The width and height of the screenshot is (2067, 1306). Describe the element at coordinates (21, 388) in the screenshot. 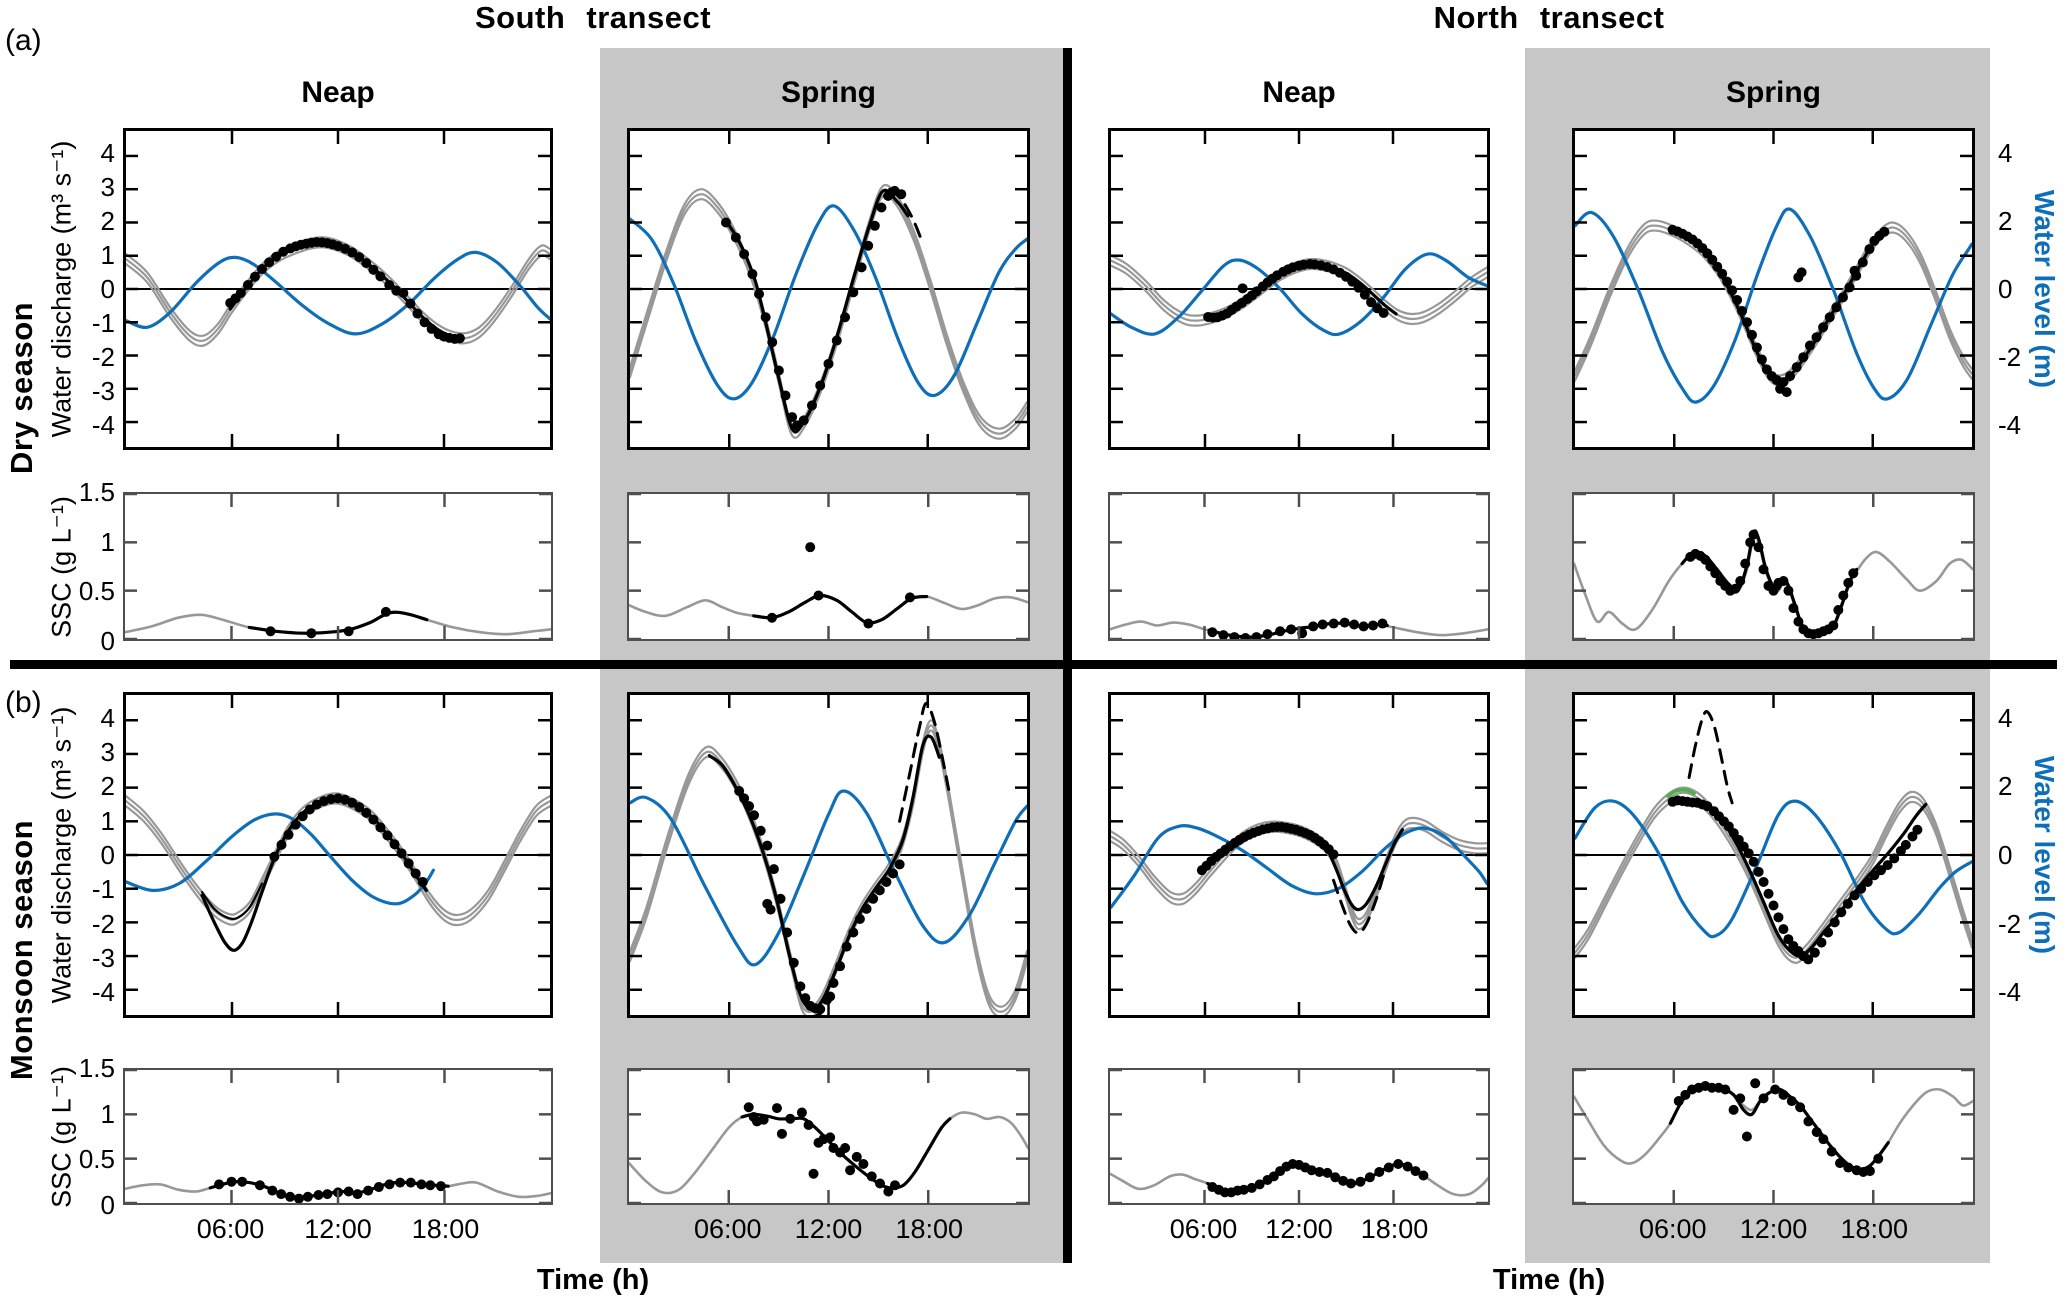

I see `season-label-dry: Dry season` at that location.